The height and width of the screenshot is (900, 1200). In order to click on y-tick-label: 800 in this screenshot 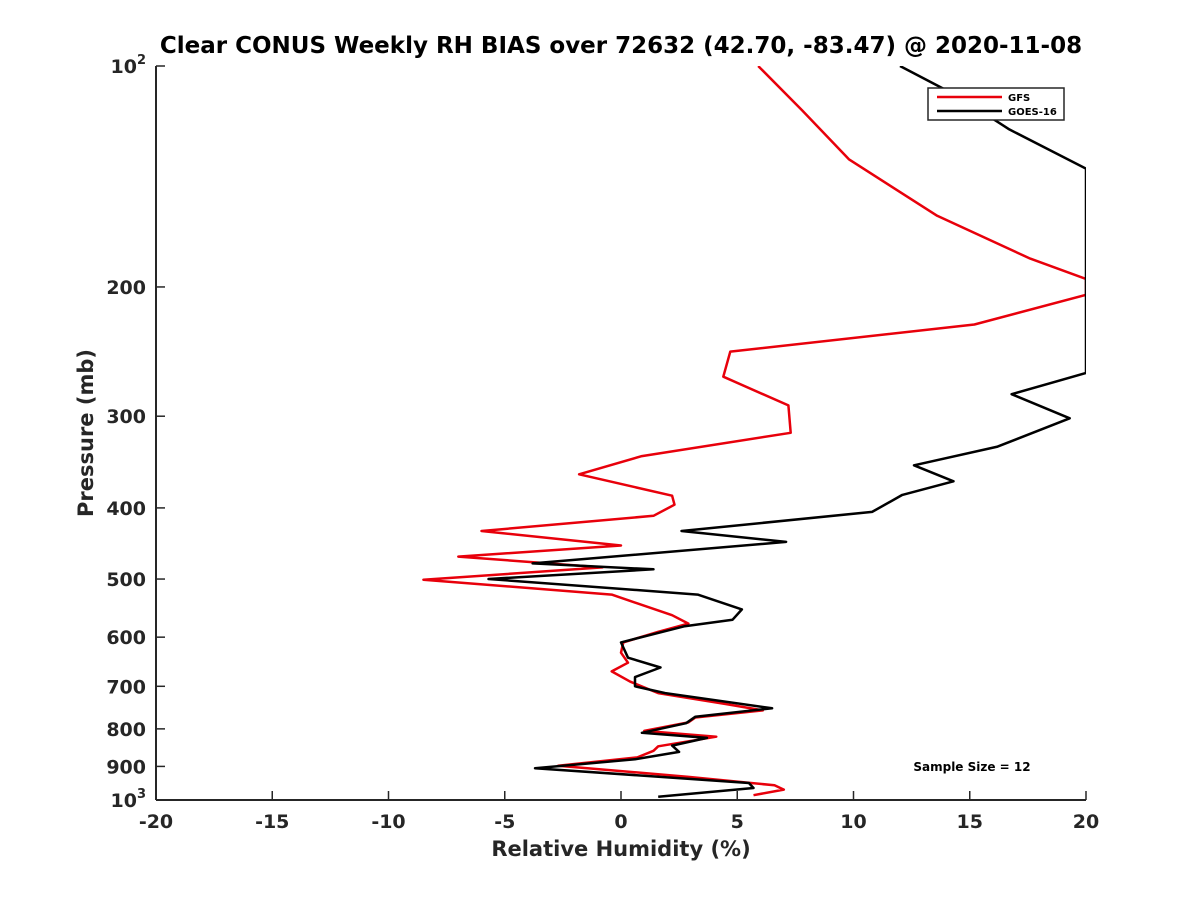, I will do `click(126, 730)`.